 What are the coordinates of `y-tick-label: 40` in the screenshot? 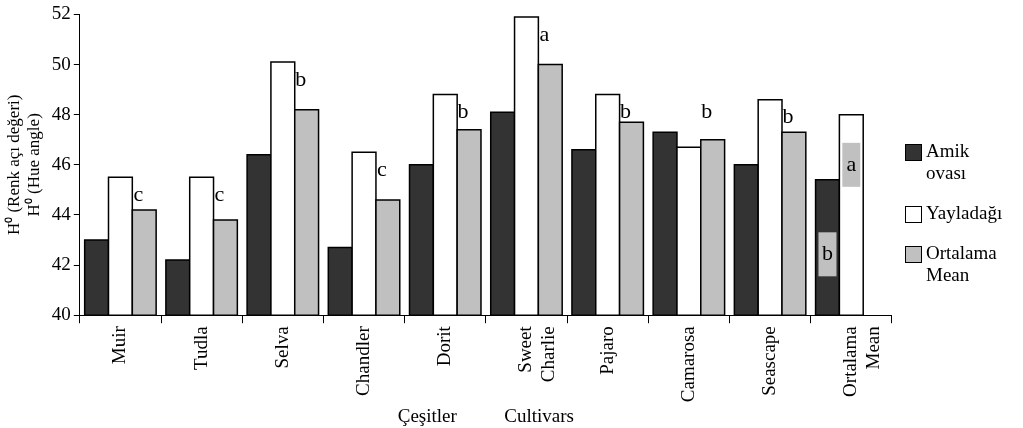 It's located at (61, 314).